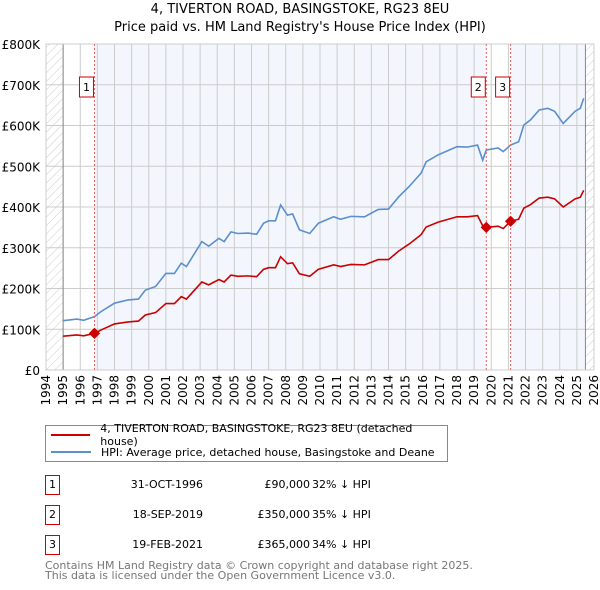 This screenshot has height=590, width=600. Describe the element at coordinates (337, 390) in the screenshot. I see `x-tick-label: 2011` at that location.